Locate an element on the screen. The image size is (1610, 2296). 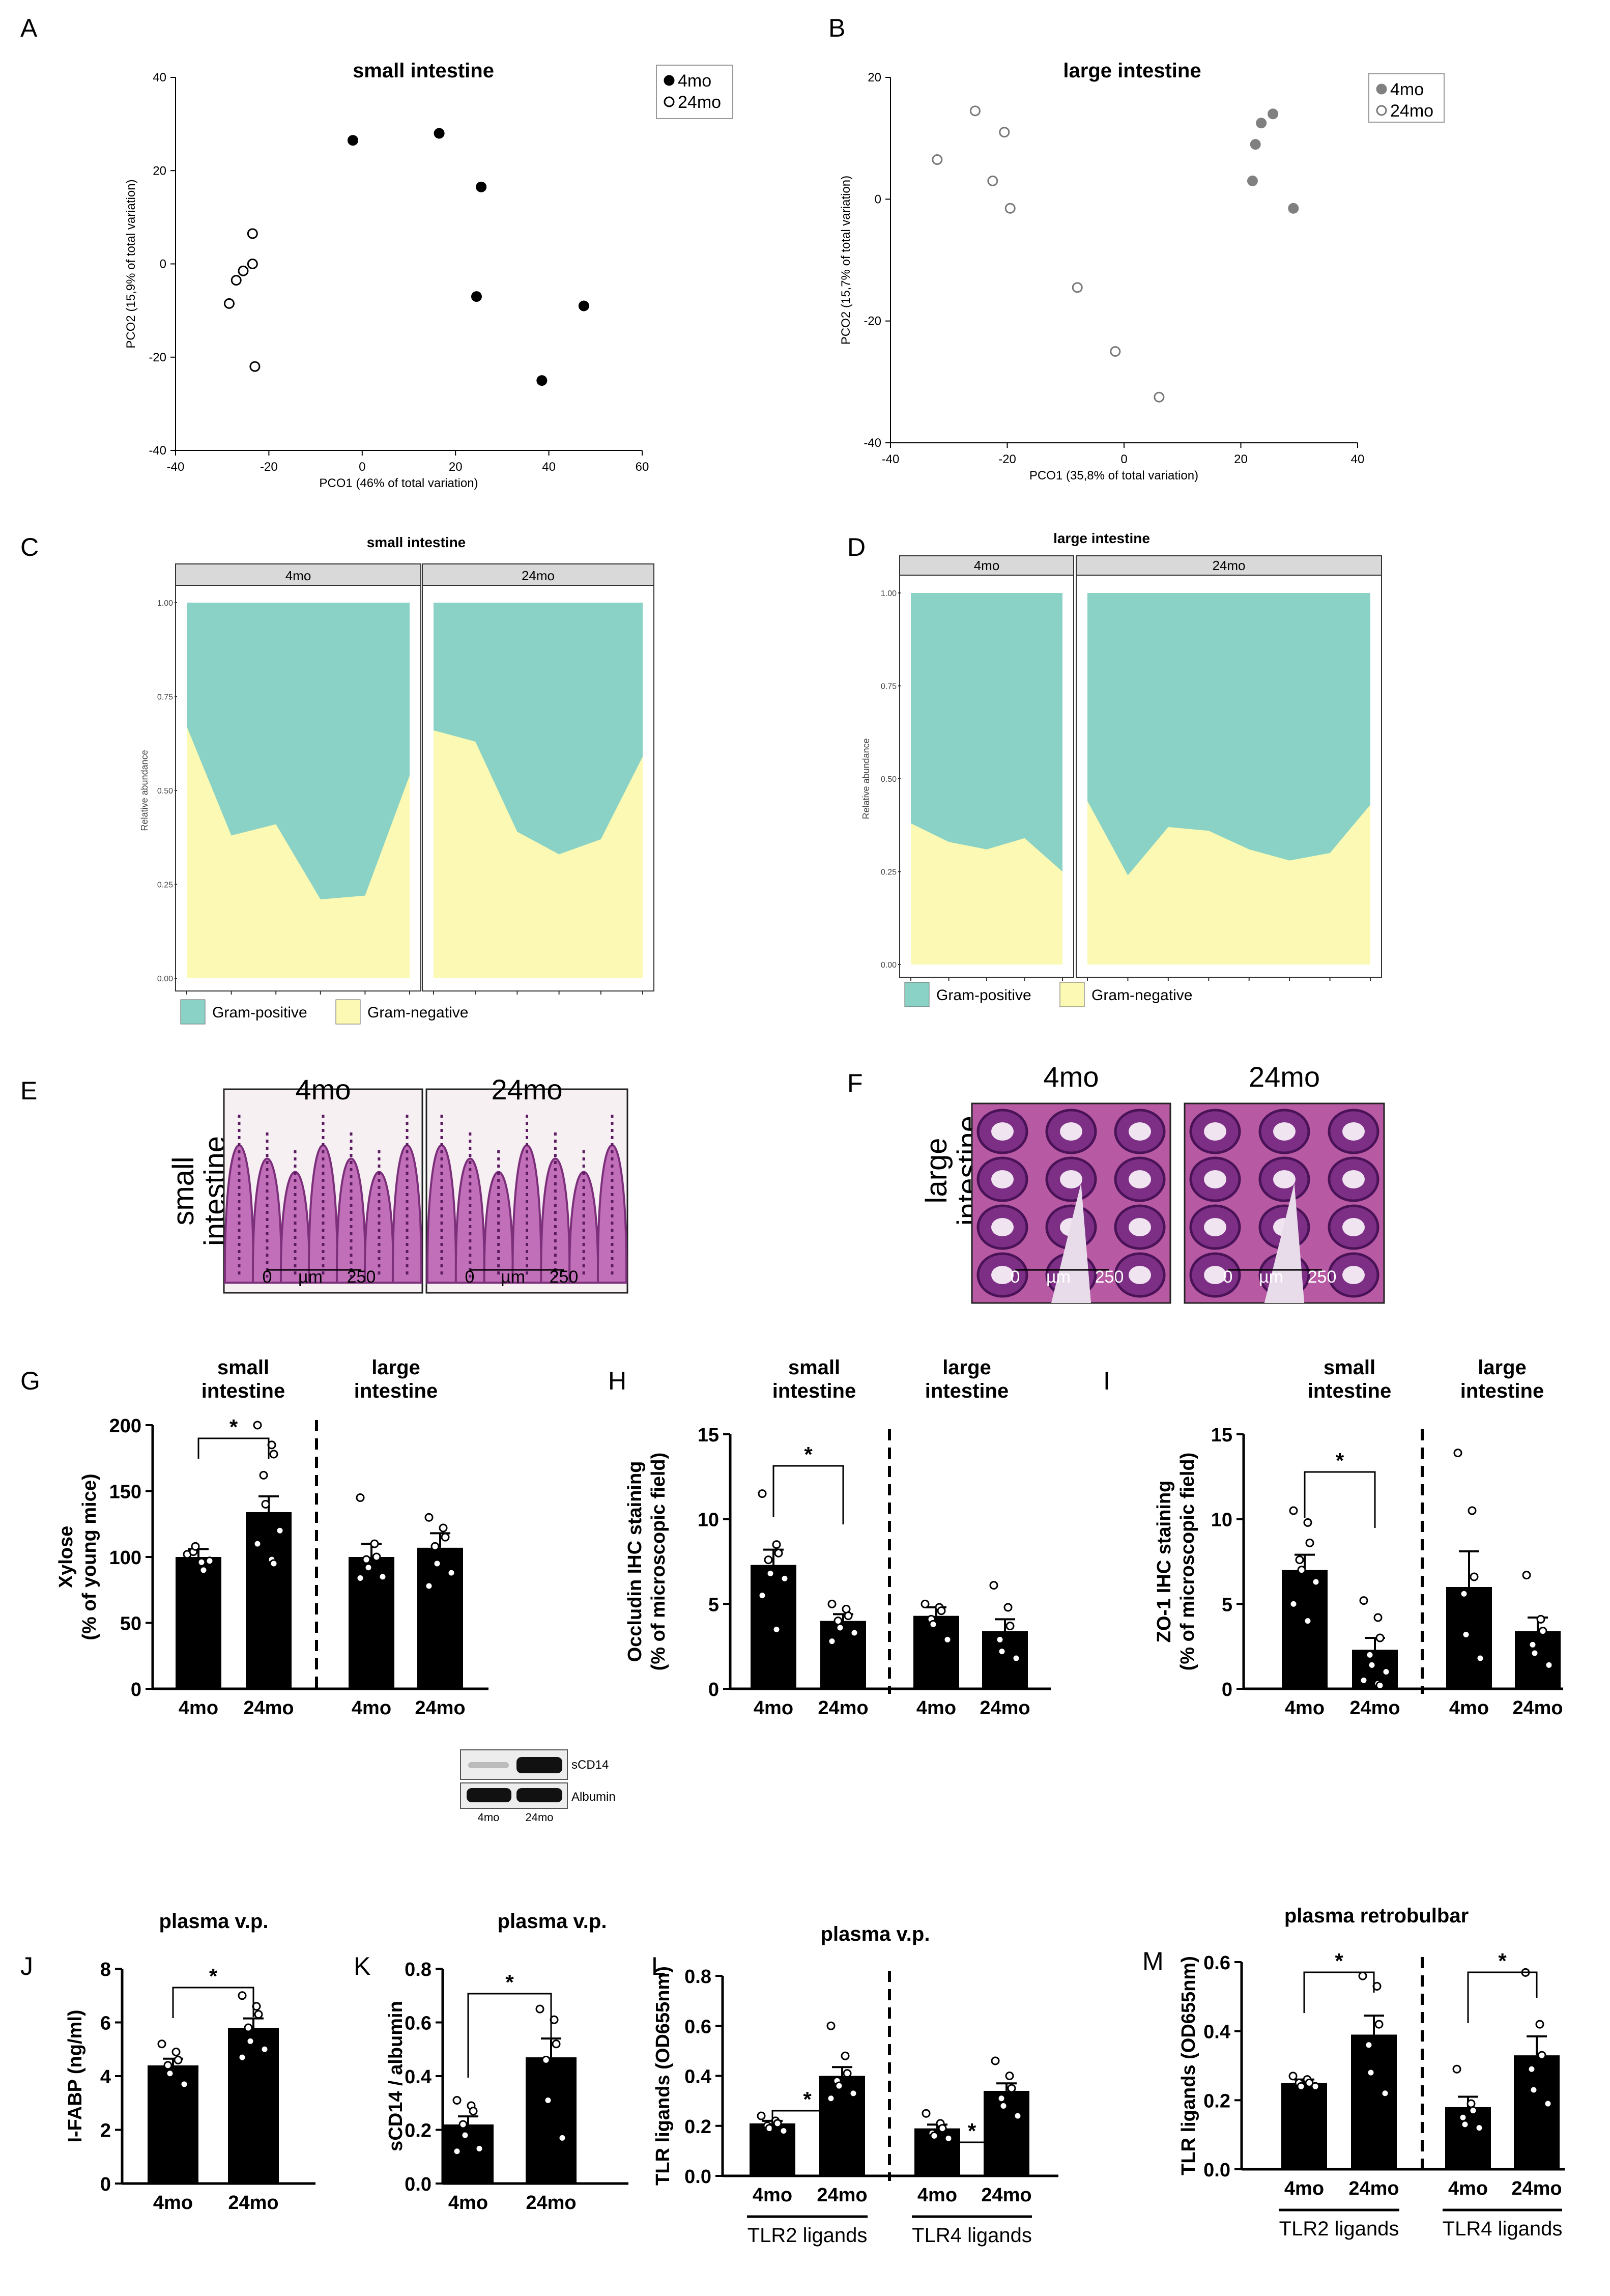
y-axis-label: sCD14 / albumin is located at coordinates (396, 2076).